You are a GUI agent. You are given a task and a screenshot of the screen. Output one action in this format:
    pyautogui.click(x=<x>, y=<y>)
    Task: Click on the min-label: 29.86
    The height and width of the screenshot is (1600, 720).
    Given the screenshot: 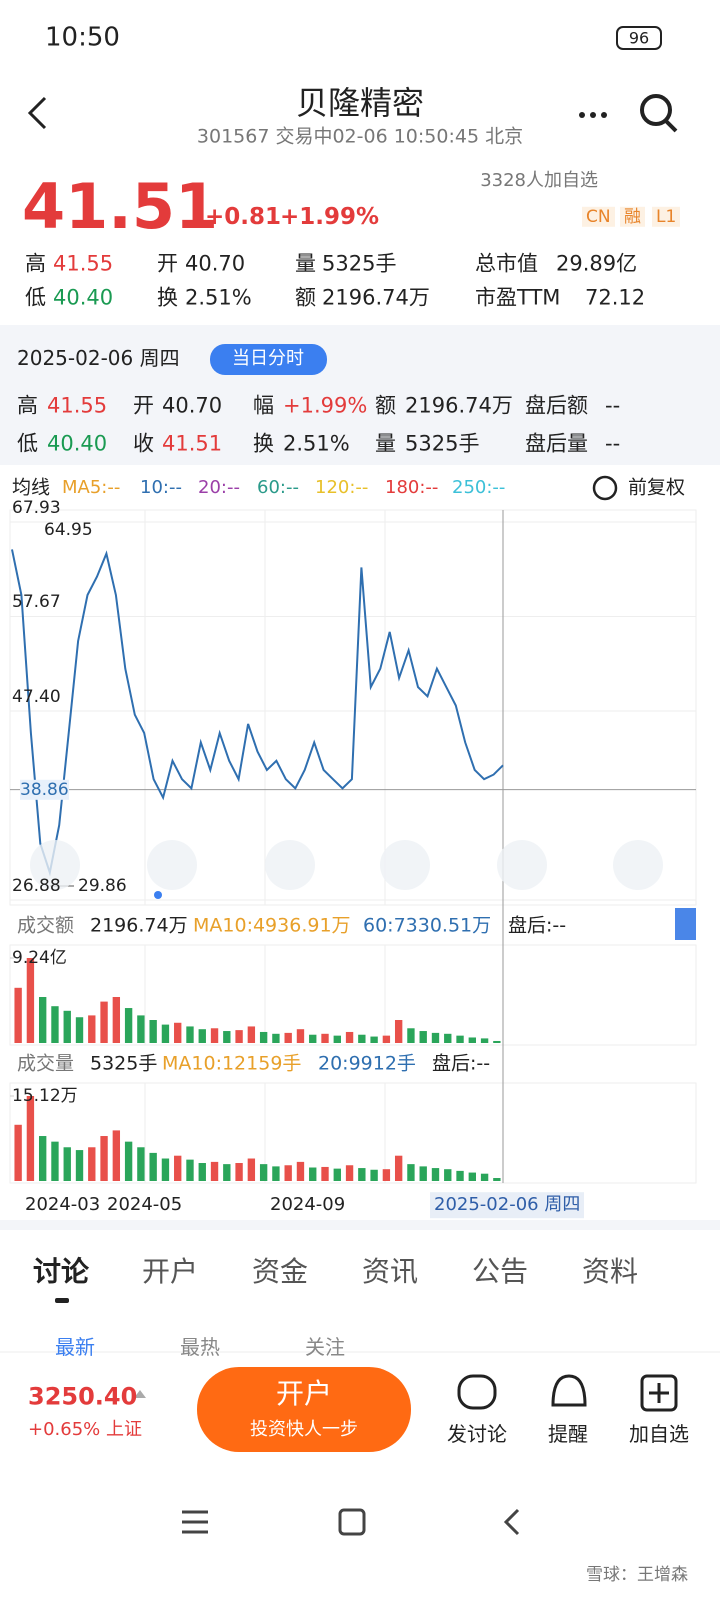 What is the action you would take?
    pyautogui.click(x=102, y=885)
    